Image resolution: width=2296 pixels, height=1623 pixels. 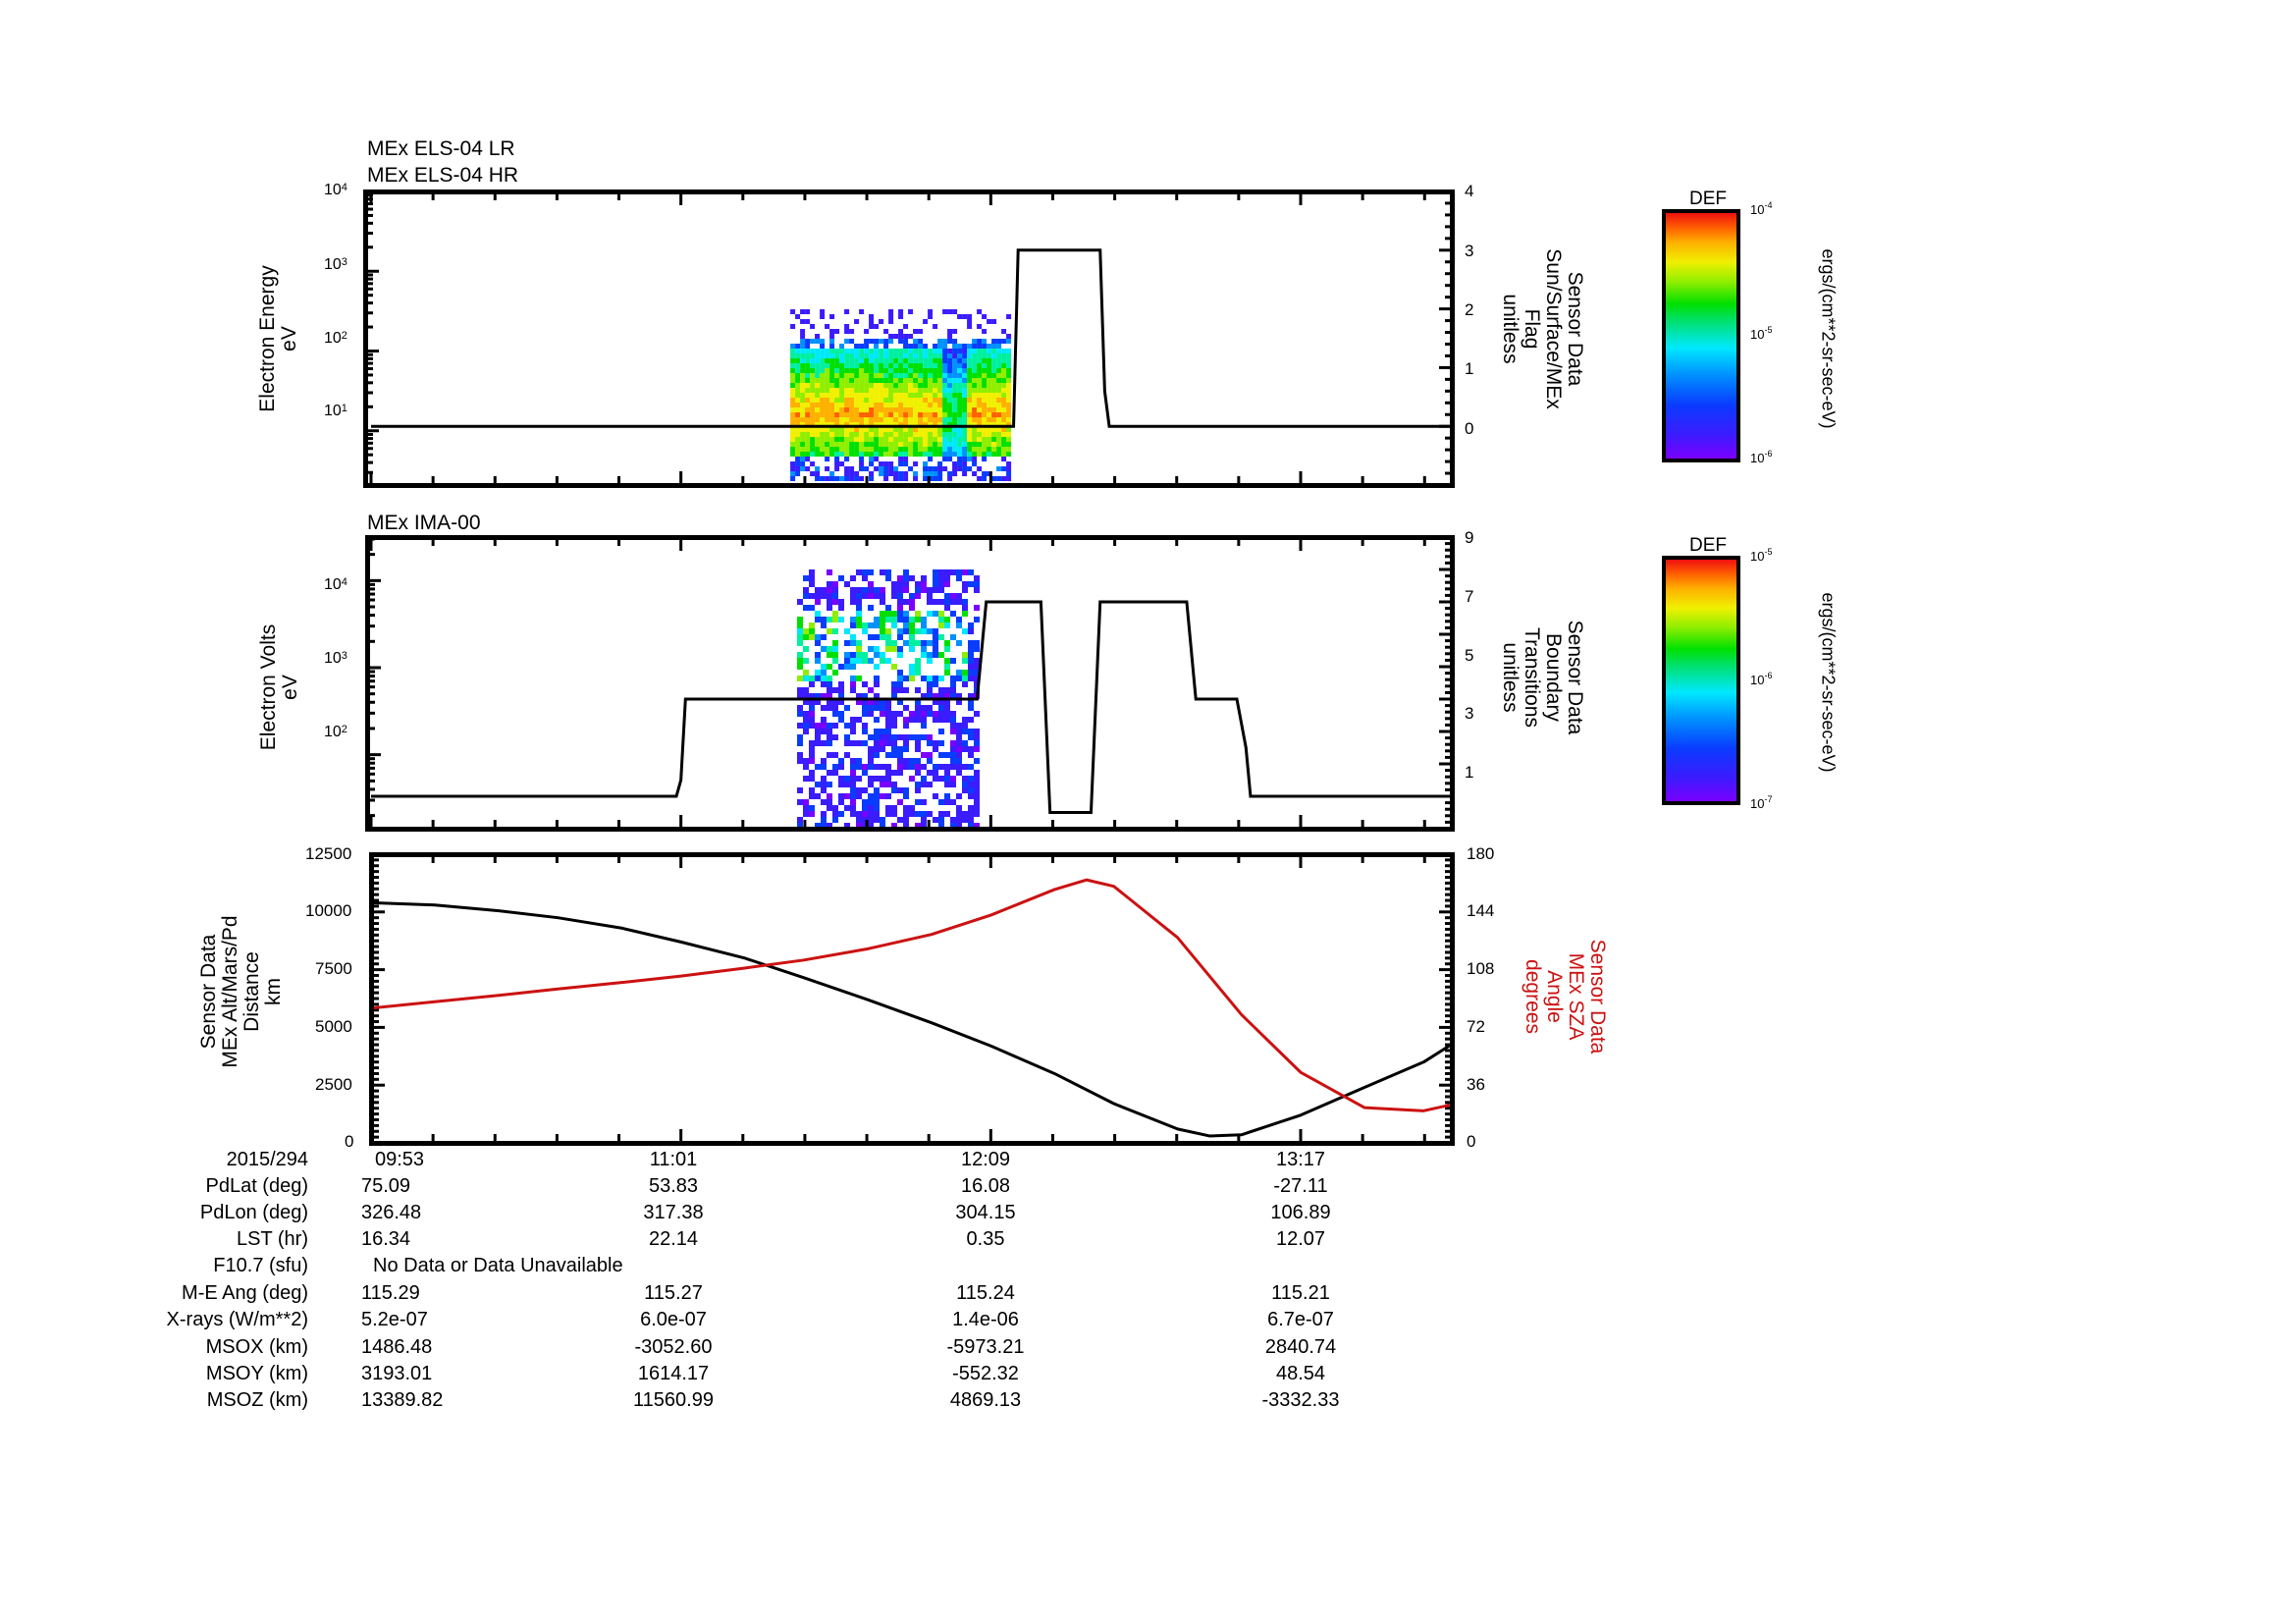 What do you see at coordinates (673, 1374) in the screenshot?
I see `table-cell: 1614.17` at bounding box center [673, 1374].